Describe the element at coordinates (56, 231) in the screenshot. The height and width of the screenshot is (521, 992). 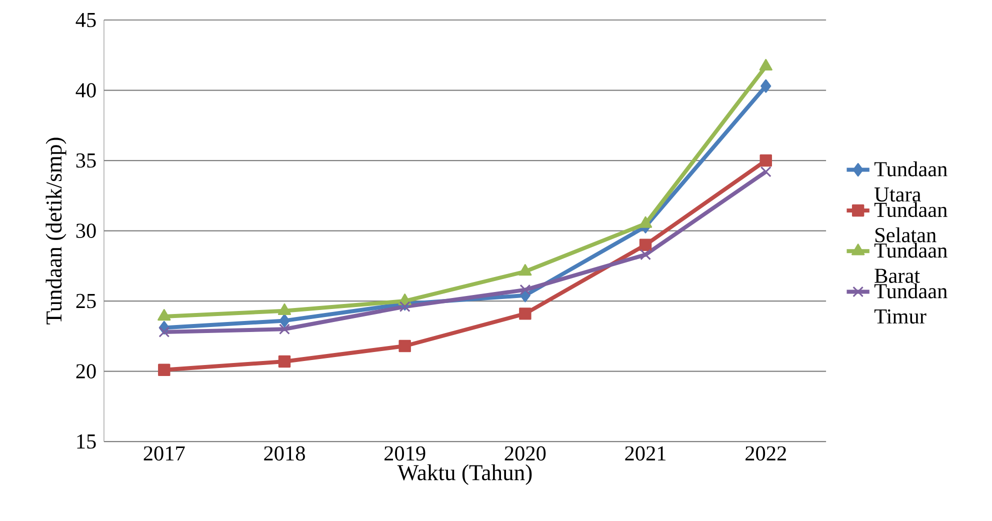
I see `y-axis-title: Tundaan (detik/smp)` at that location.